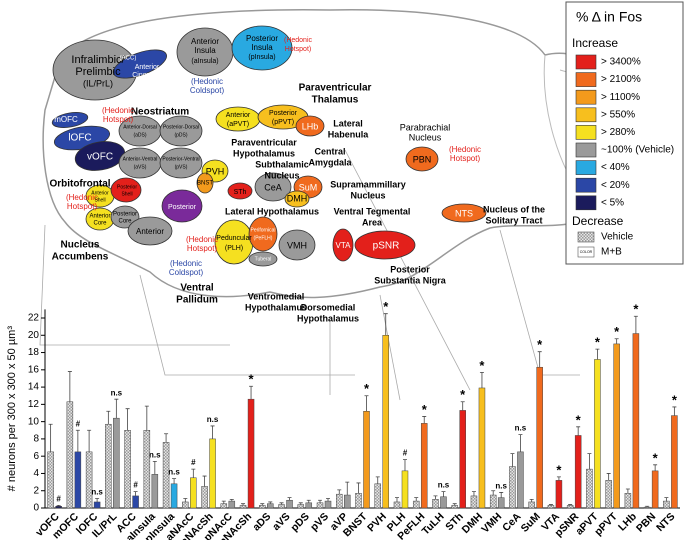  What do you see at coordinates (204, 61) in the screenshot?
I see `region-label: (aInsula)` at bounding box center [204, 61].